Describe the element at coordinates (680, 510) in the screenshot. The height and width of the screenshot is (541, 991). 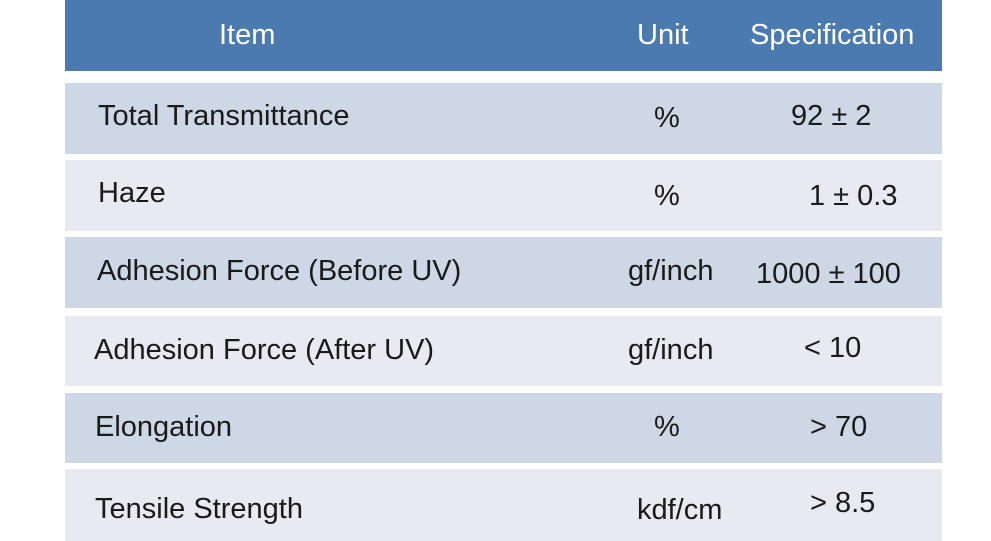
I see `row-unit: kdf/cm` at that location.